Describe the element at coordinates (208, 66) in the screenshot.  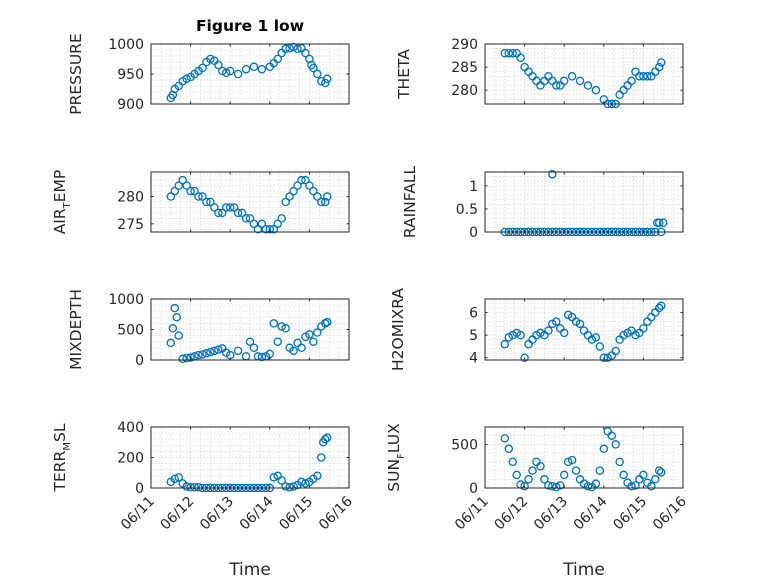
I see `subplot-pressure: 900 950 1000 PRESSURE Figure 1 low` at that location.